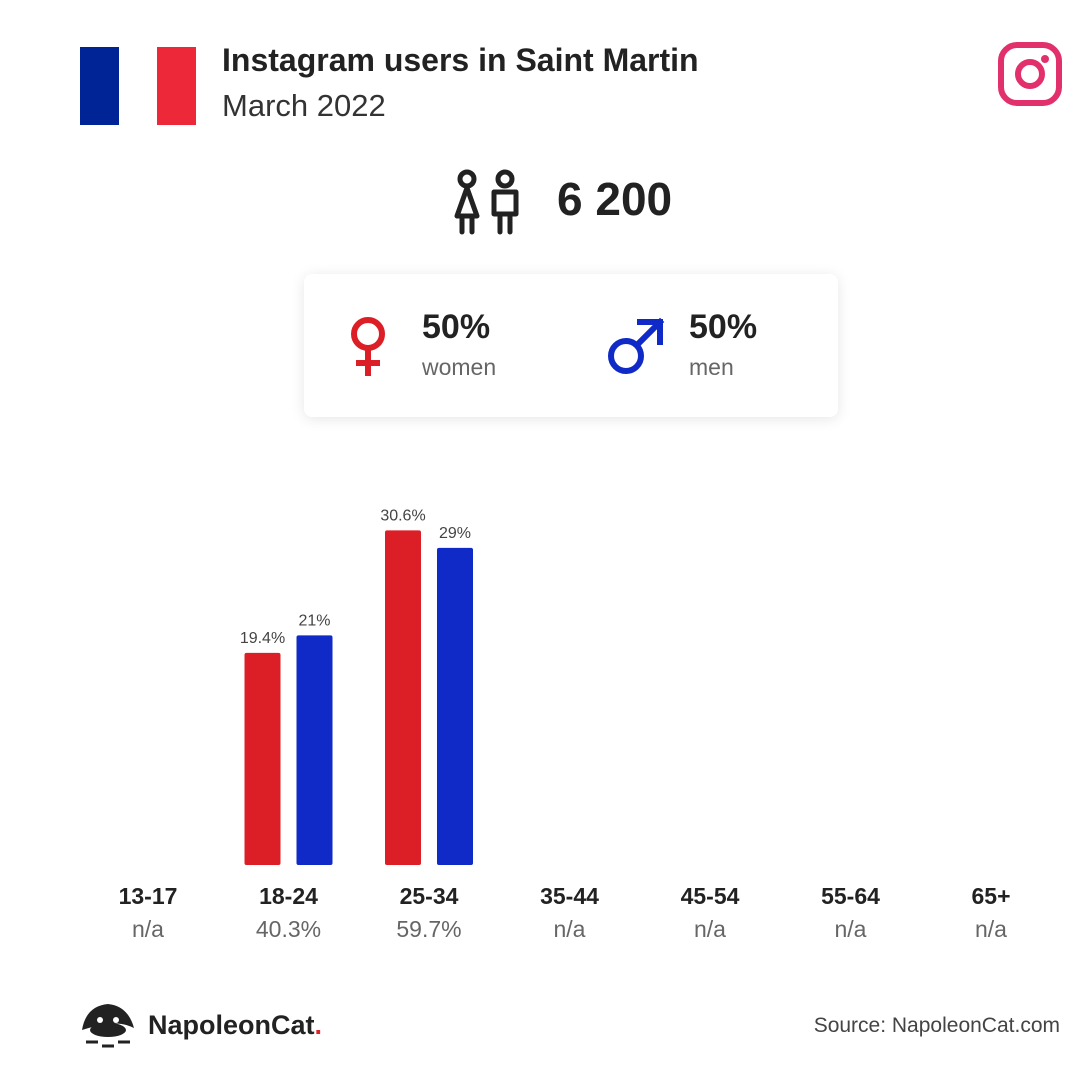 Image resolution: width=1080 pixels, height=1080 pixels. Describe the element at coordinates (402, 515) in the screenshot. I see `bar-value-label: 30.6%` at that location.